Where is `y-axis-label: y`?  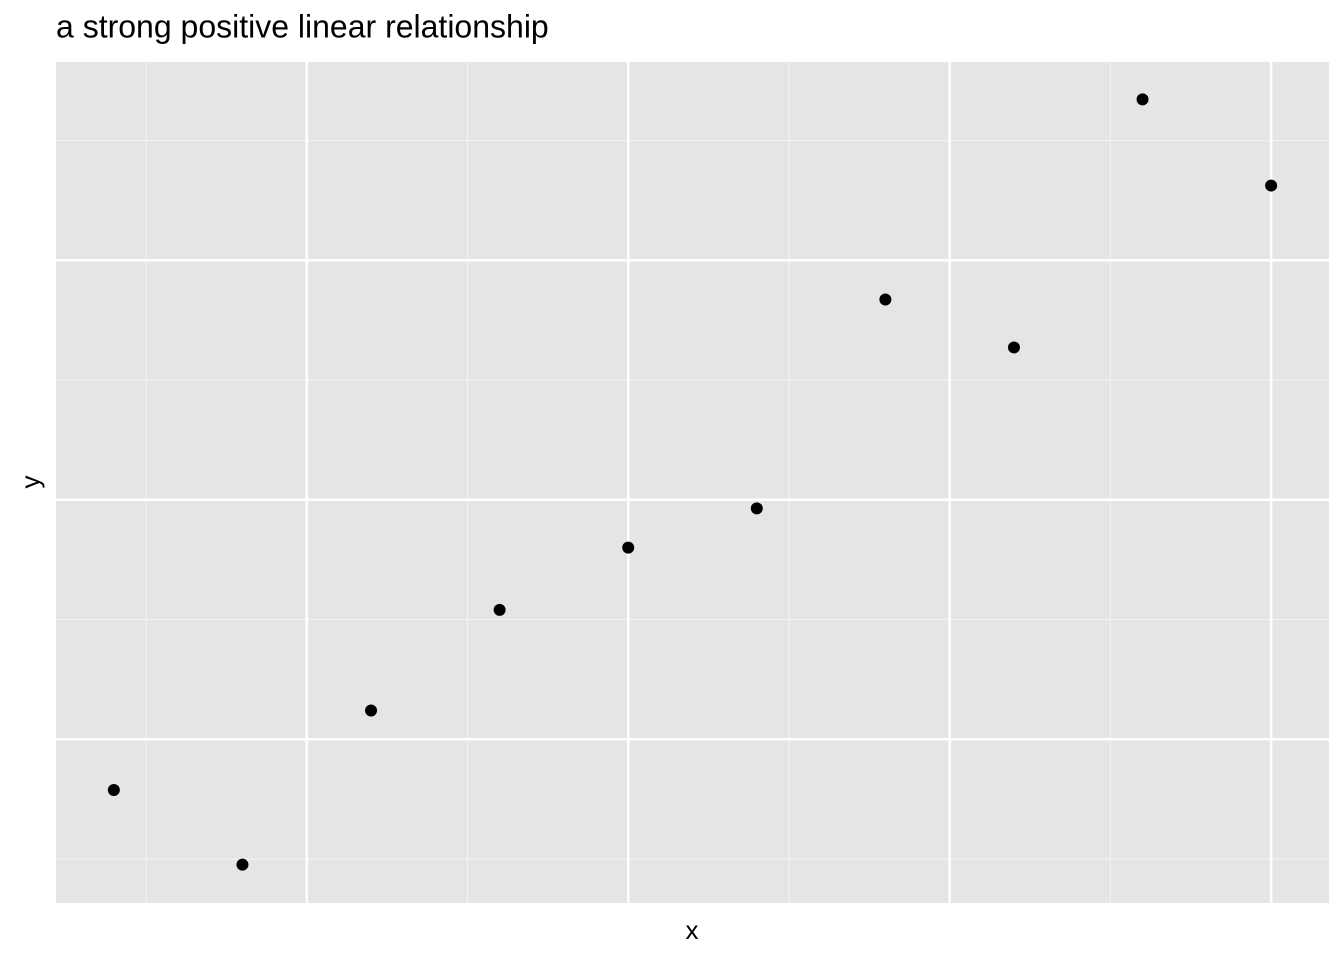 y-axis-label: y is located at coordinates (30, 482).